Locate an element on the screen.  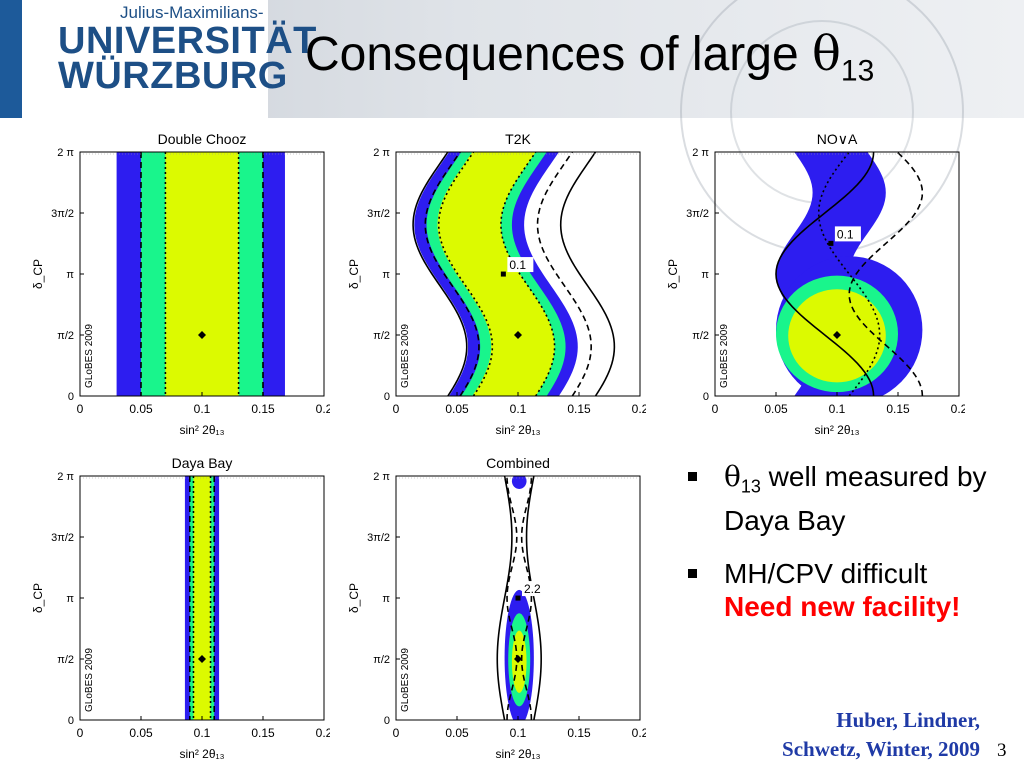
region-outer is located at coordinates (519, 482).